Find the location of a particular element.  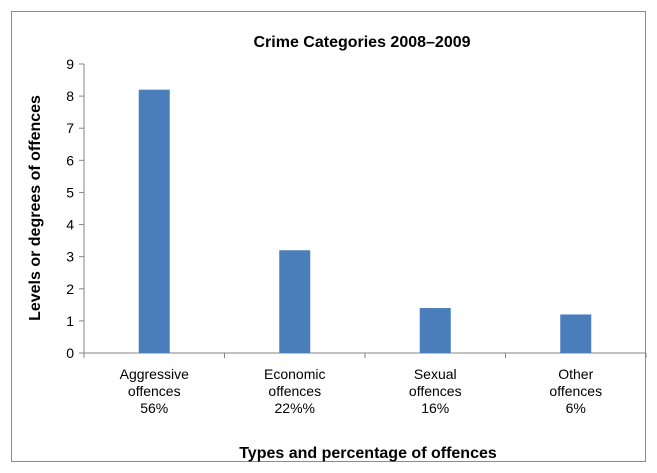

y-tick-label: 2 is located at coordinates (70, 289).